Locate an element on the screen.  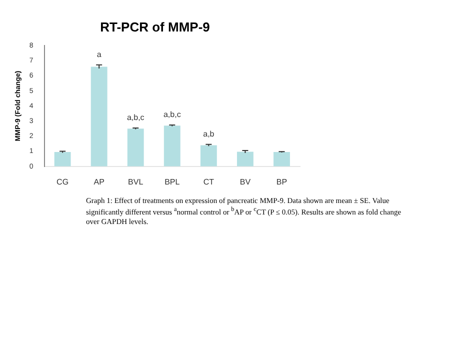
annotation: a is located at coordinates (99, 55).